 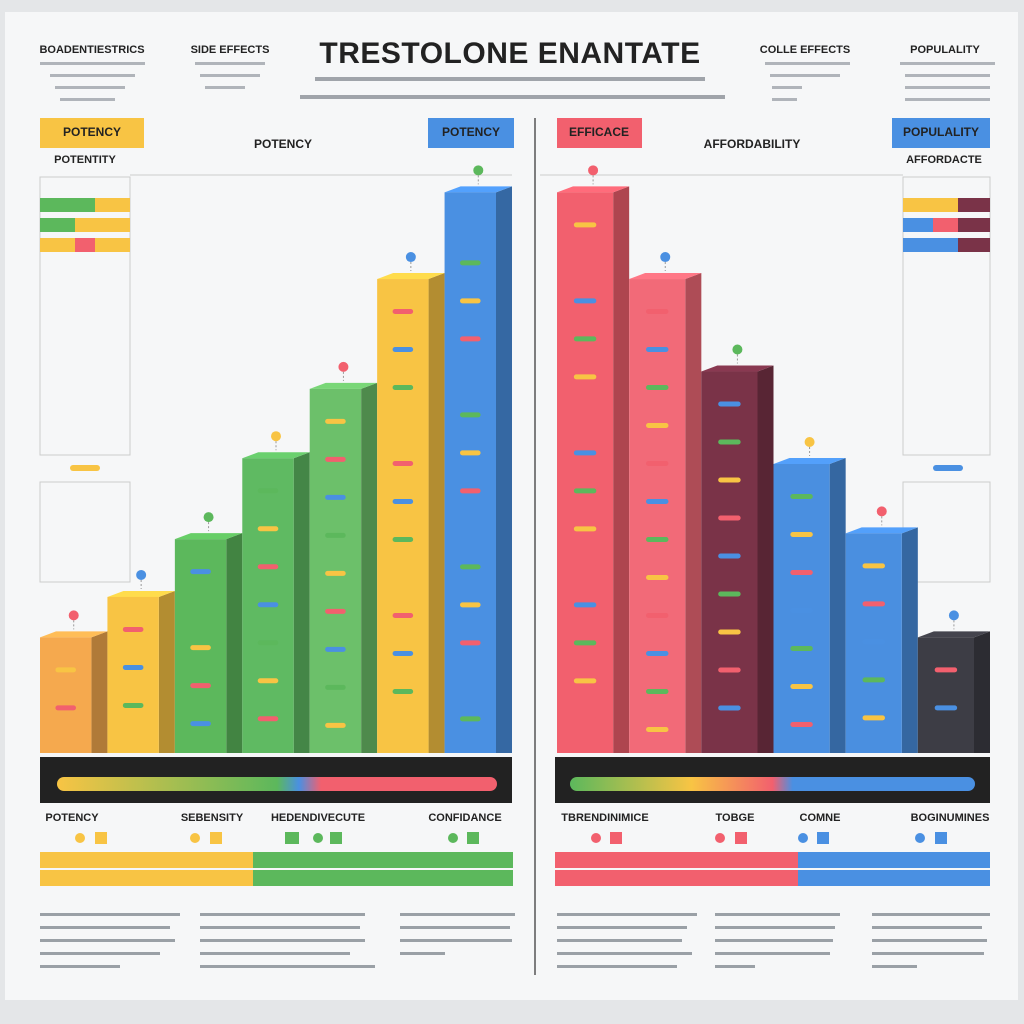 I want to click on label-box, so click(x=941, y=133).